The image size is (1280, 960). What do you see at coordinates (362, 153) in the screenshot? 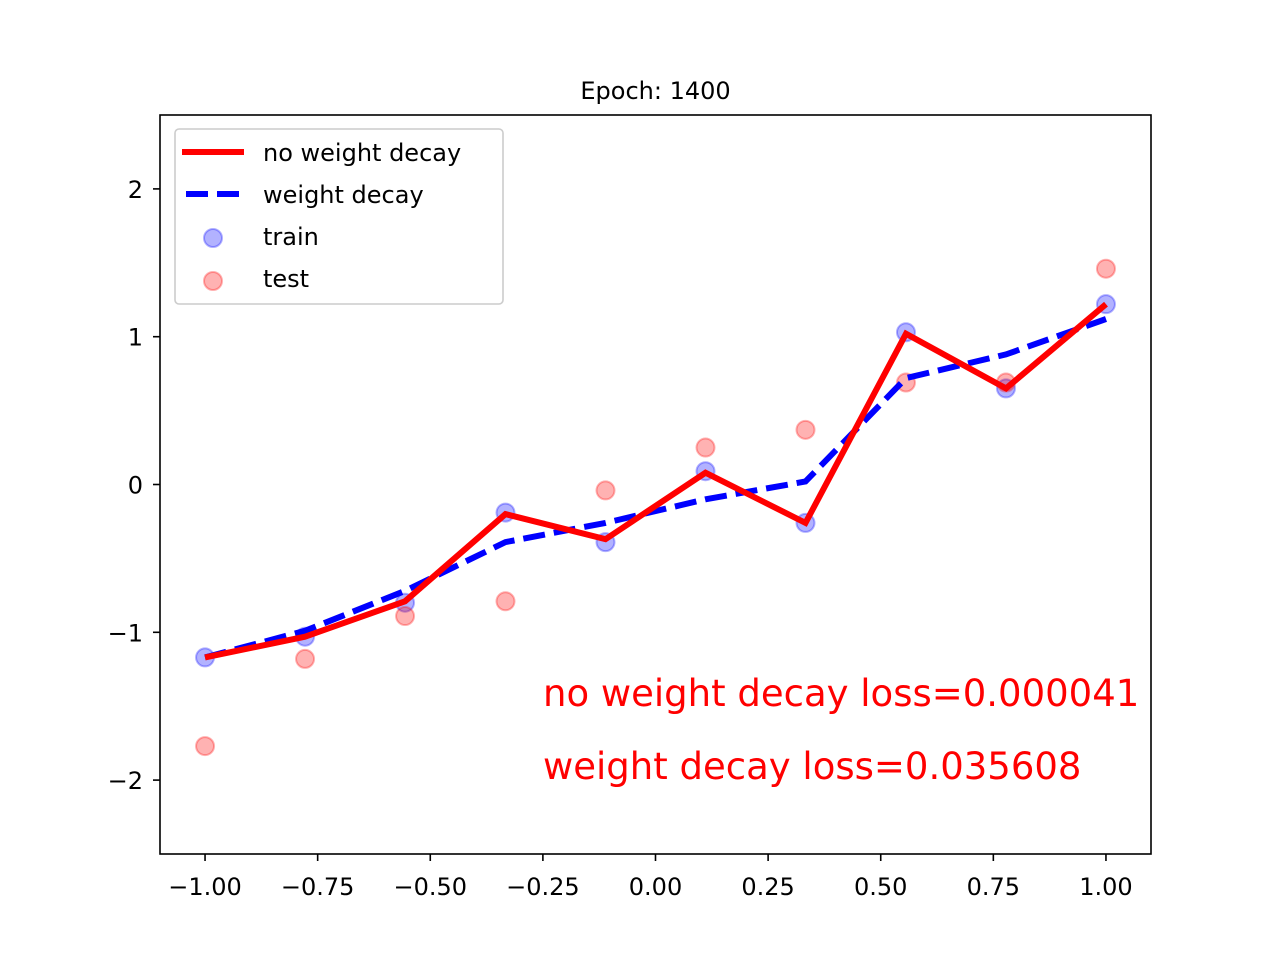
I see `legend-label-no-weight-decay: no weight decay` at bounding box center [362, 153].